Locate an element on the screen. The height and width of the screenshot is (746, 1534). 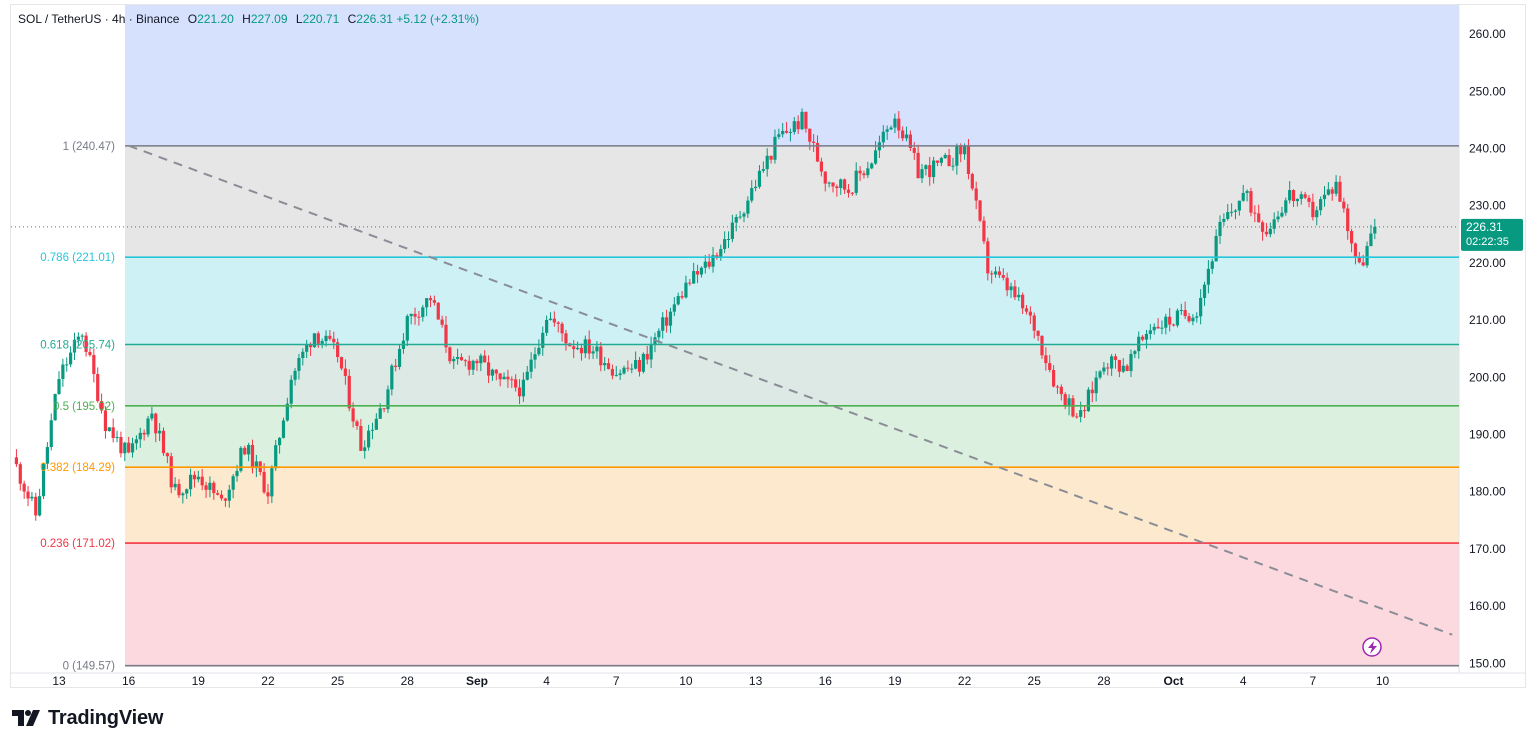
price-axis-tick: 220.00 is located at coordinates (1487, 263).